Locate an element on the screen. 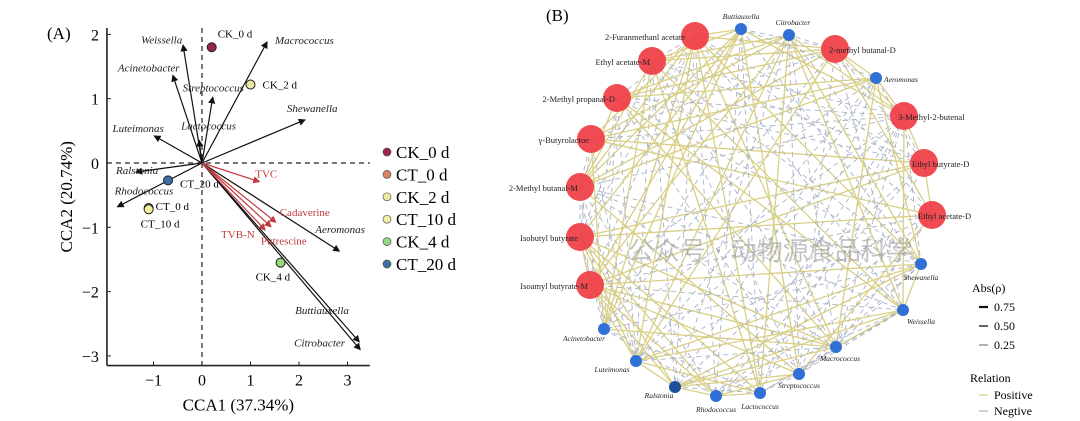 The width and height of the screenshot is (1080, 421). legend-label: CK_2 d is located at coordinates (423, 197).